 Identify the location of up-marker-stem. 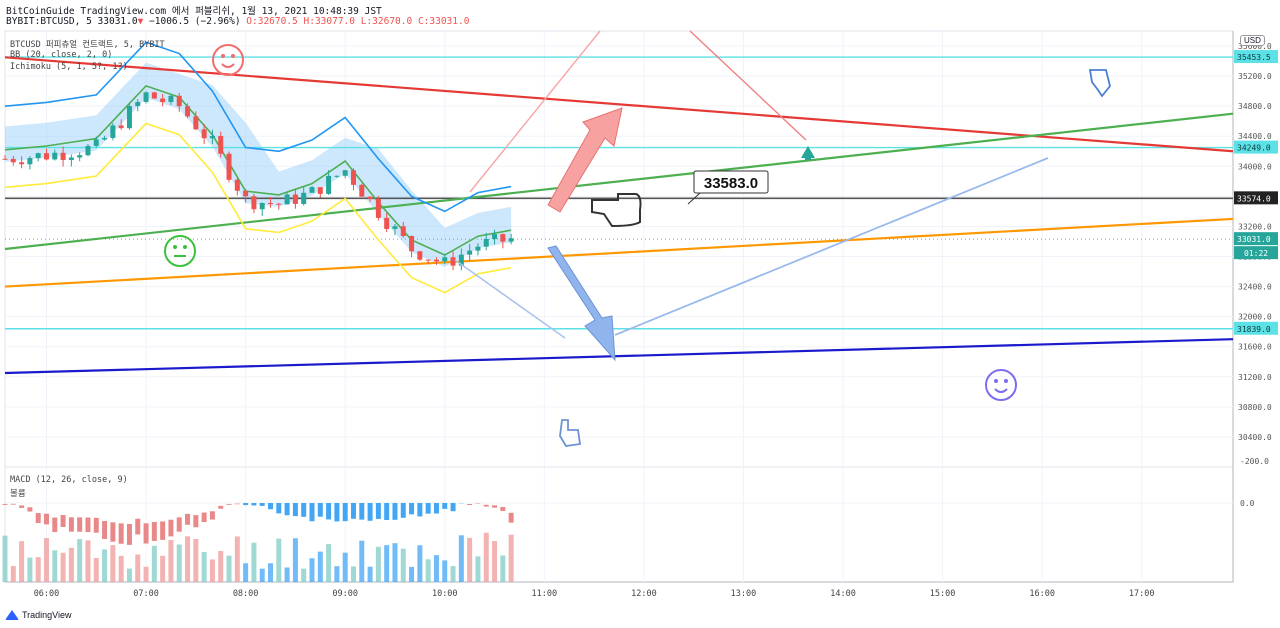
(808, 157).